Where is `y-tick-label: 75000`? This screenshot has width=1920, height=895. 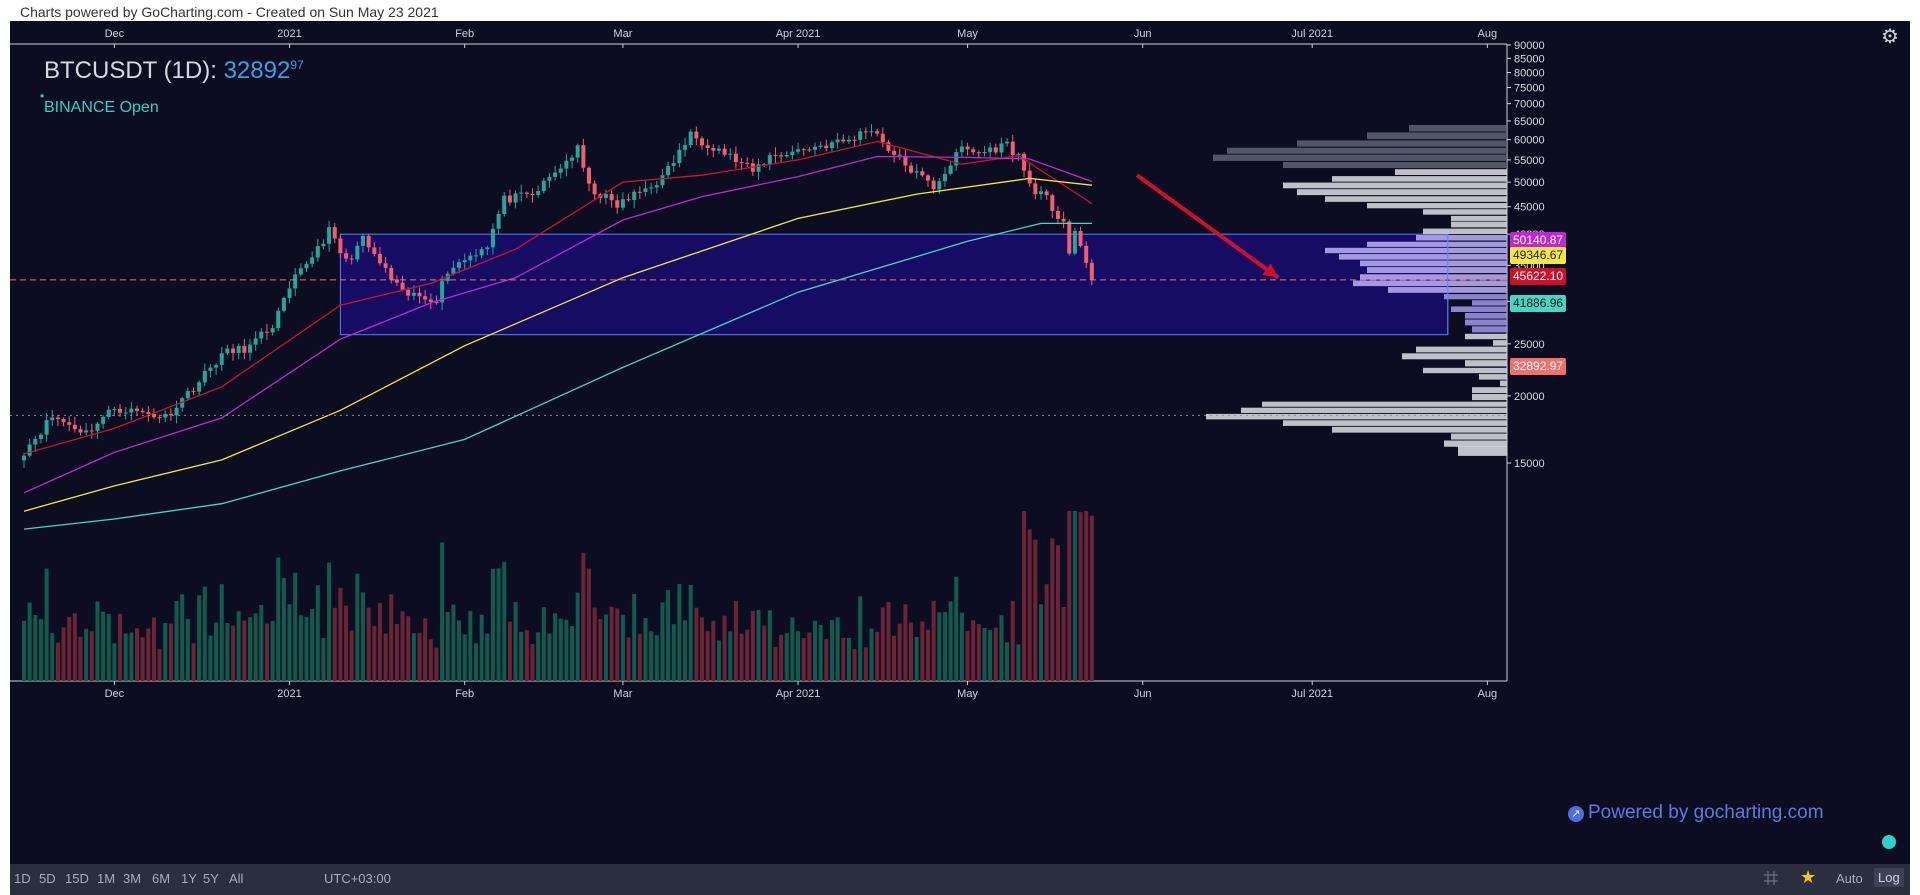
y-tick-label: 75000 is located at coordinates (1529, 89).